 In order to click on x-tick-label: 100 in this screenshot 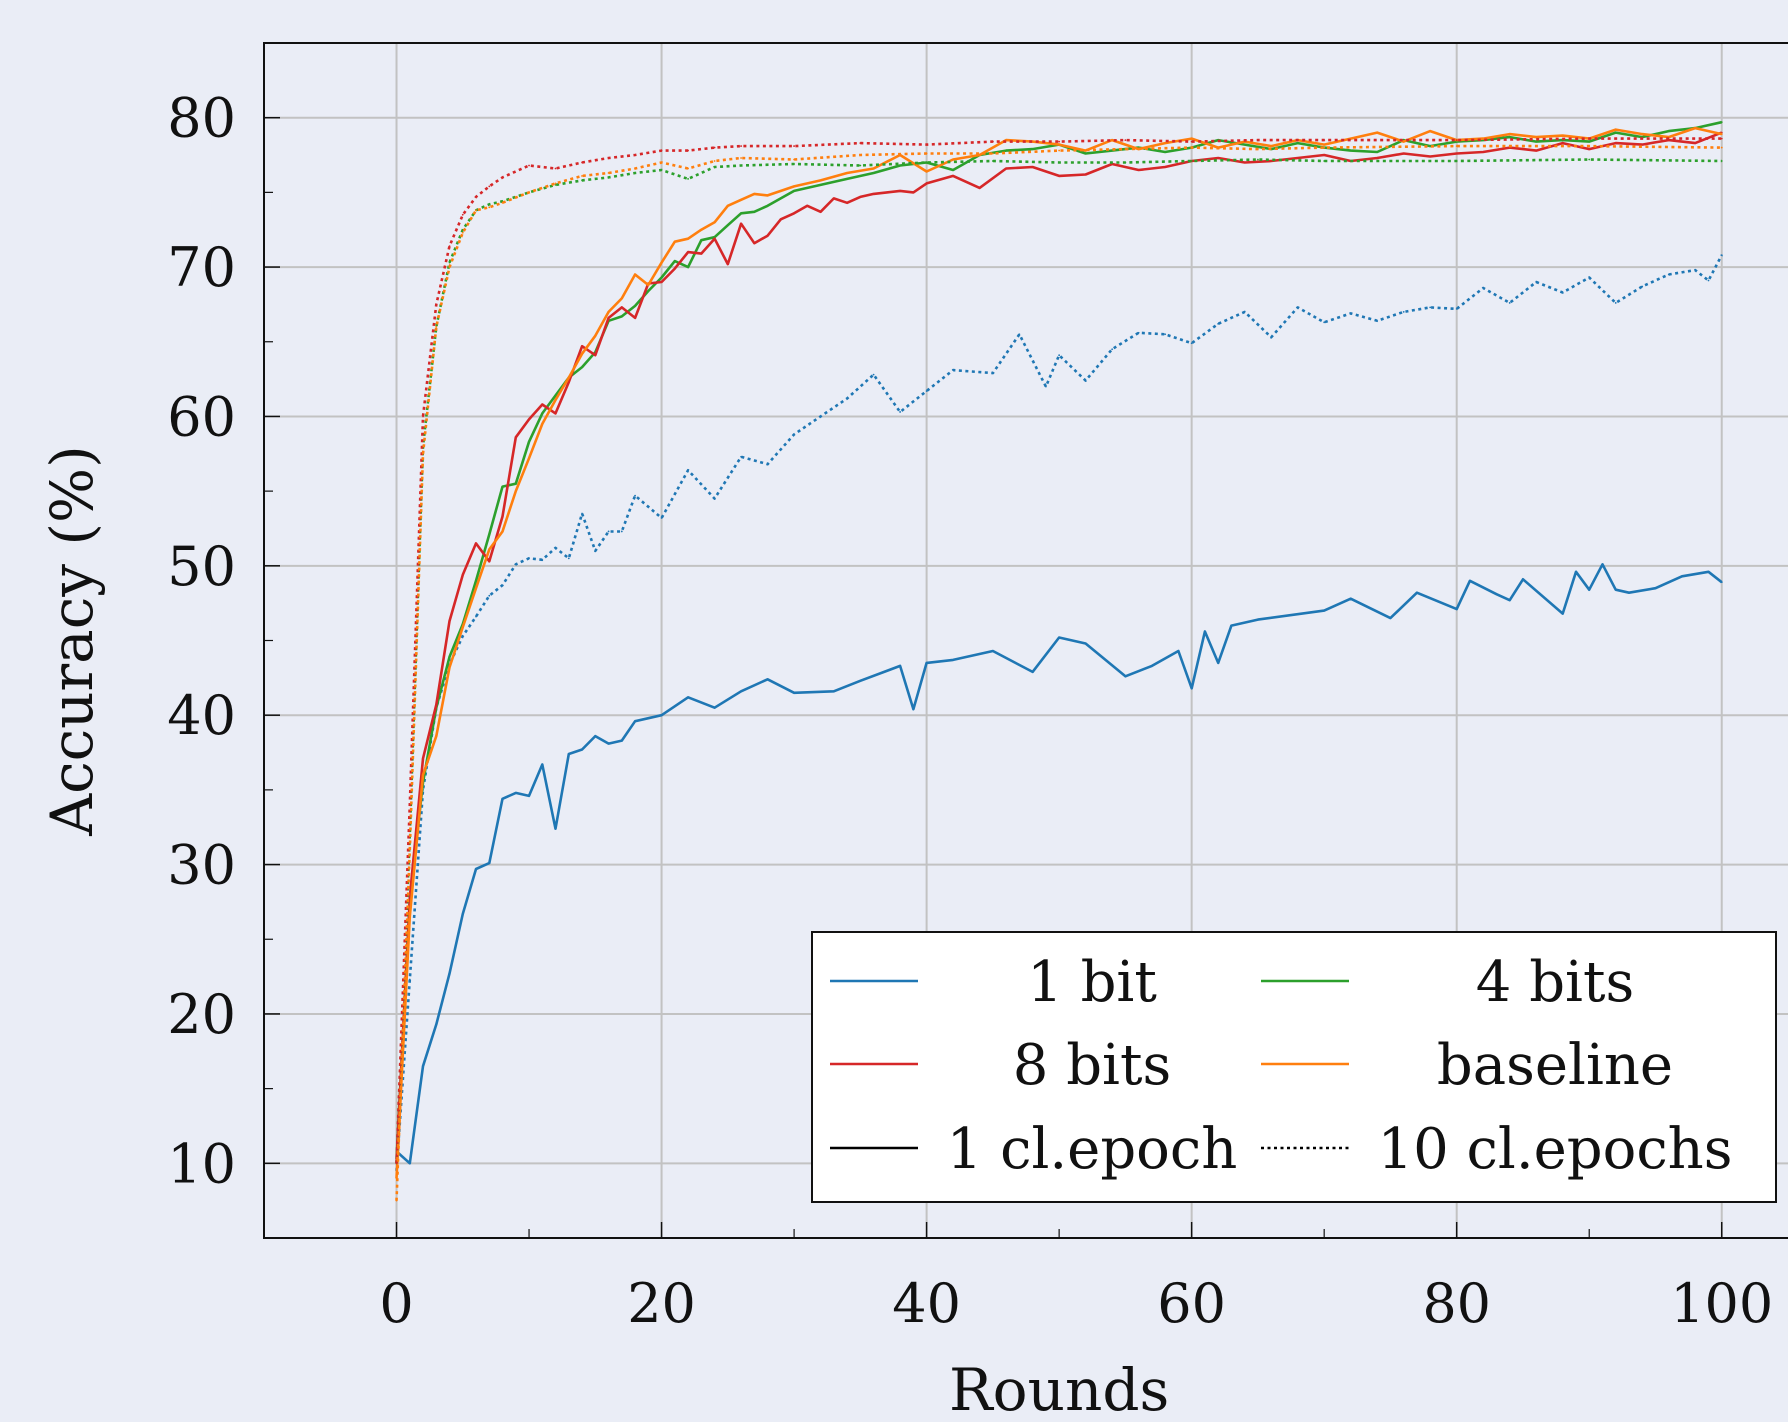, I will do `click(1721, 1303)`.